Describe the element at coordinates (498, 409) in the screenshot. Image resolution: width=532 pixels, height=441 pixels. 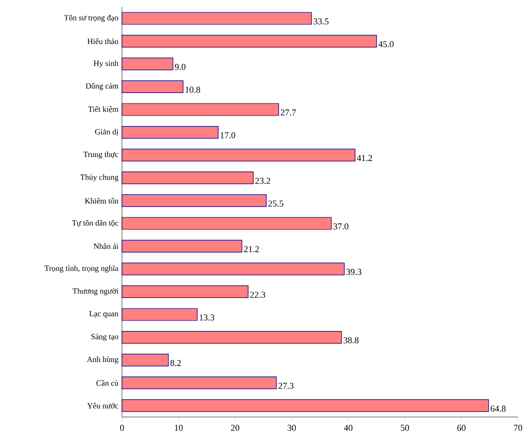
I see `data-label: 64.8` at that location.